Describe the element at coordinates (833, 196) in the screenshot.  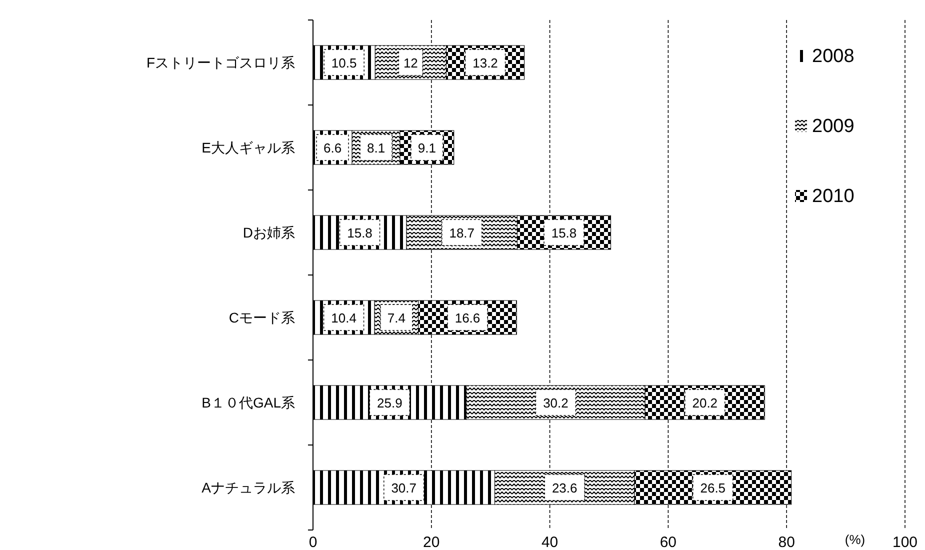
I see `legend-label: 2010` at that location.